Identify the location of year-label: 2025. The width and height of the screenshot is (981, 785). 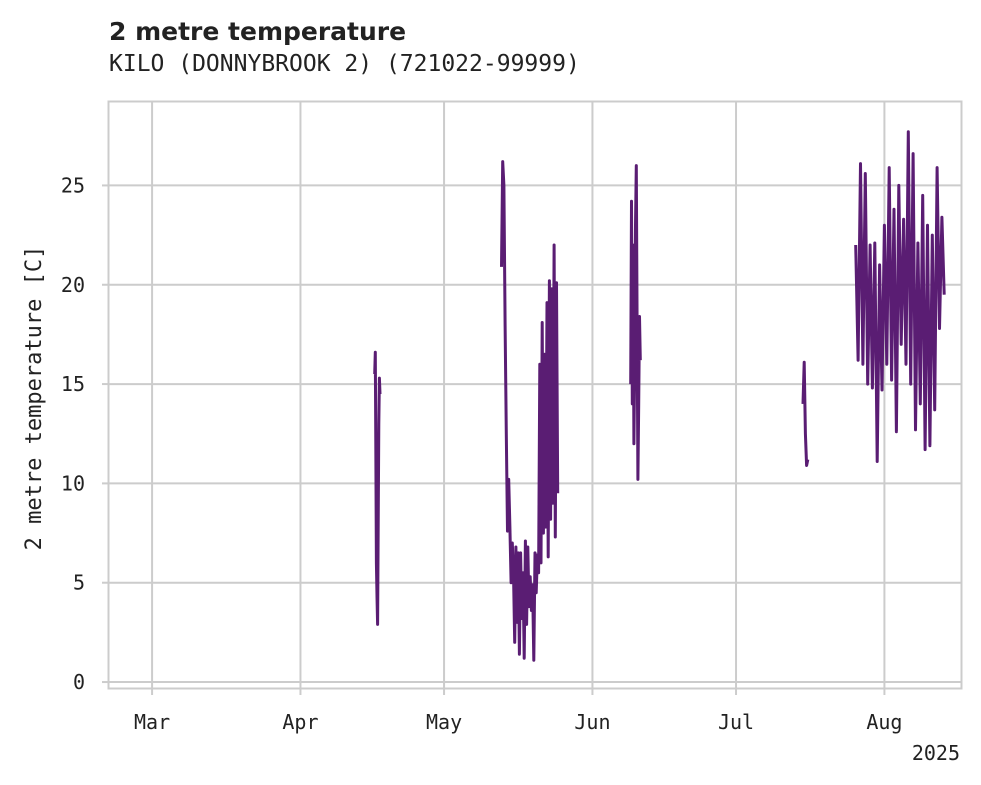
(936, 753).